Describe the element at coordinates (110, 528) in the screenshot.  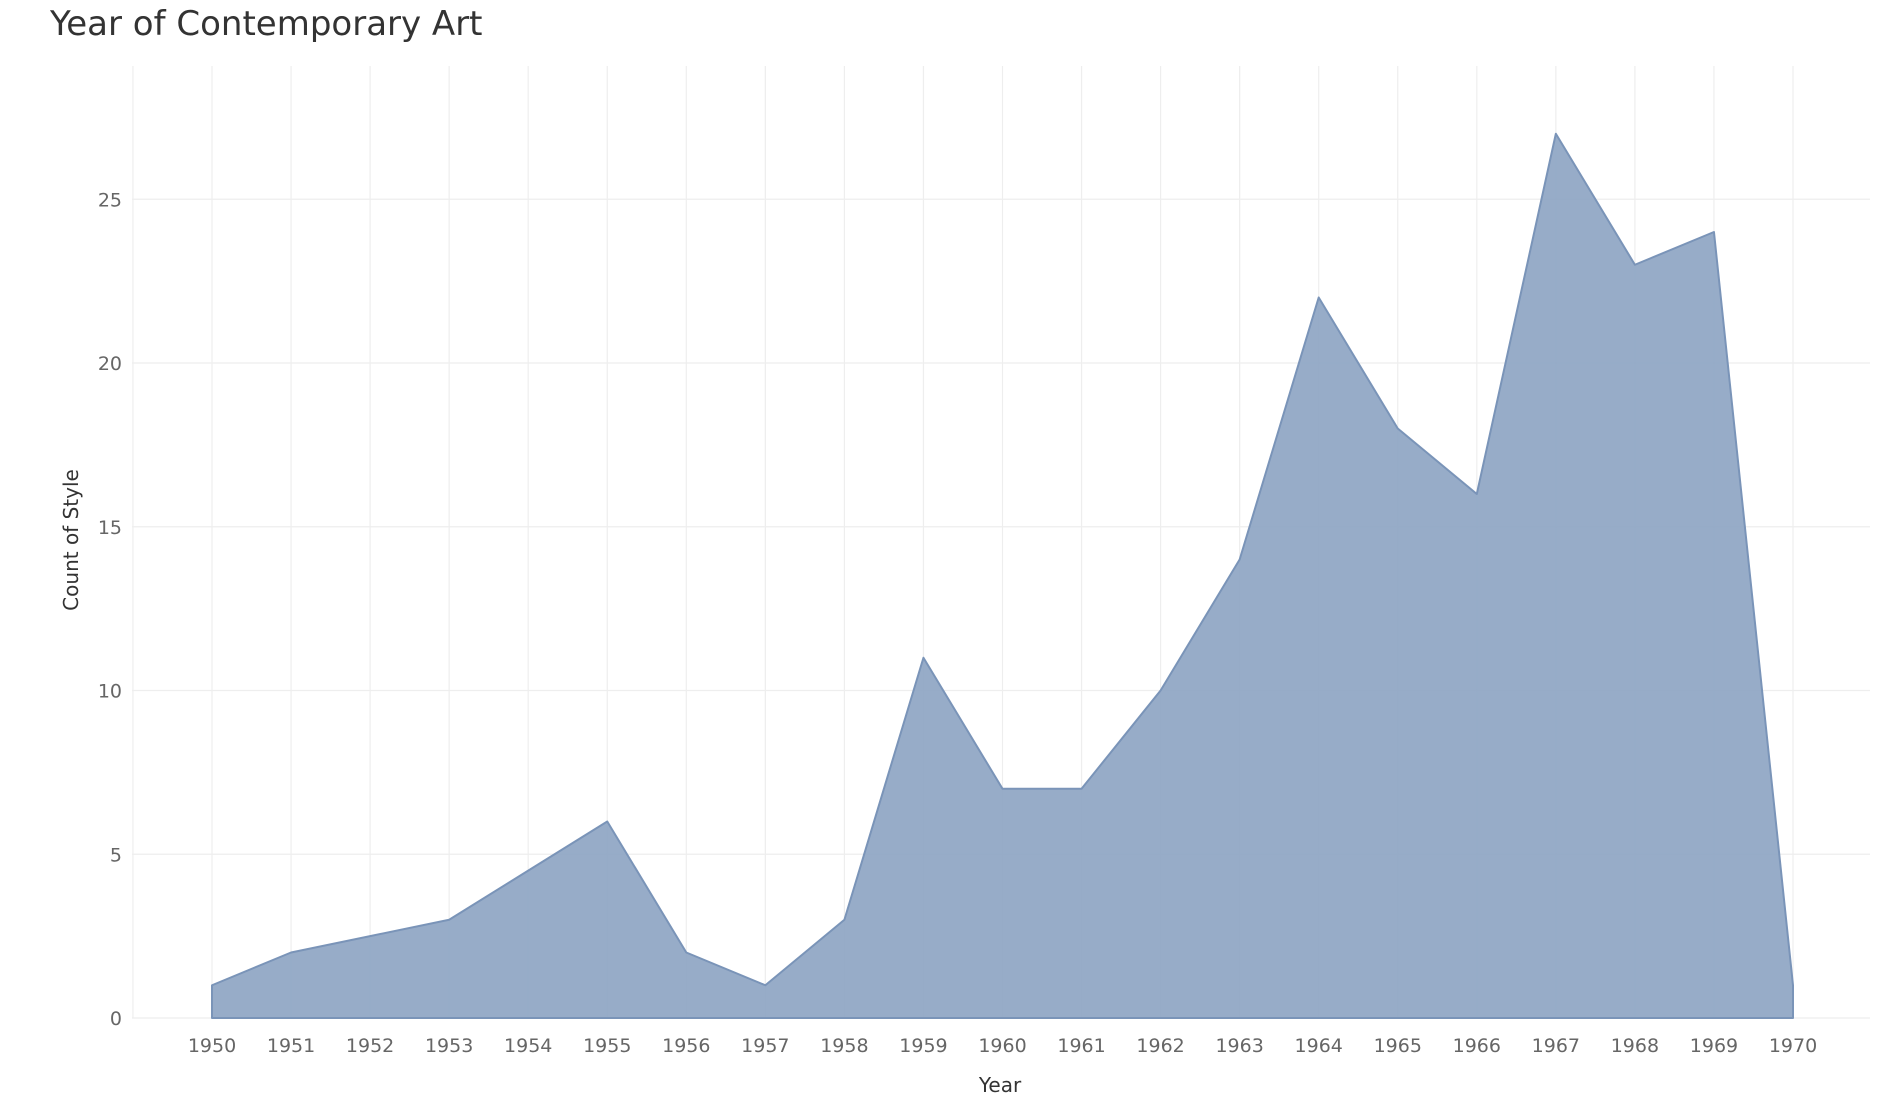
I see `y-tick-label: 15` at that location.